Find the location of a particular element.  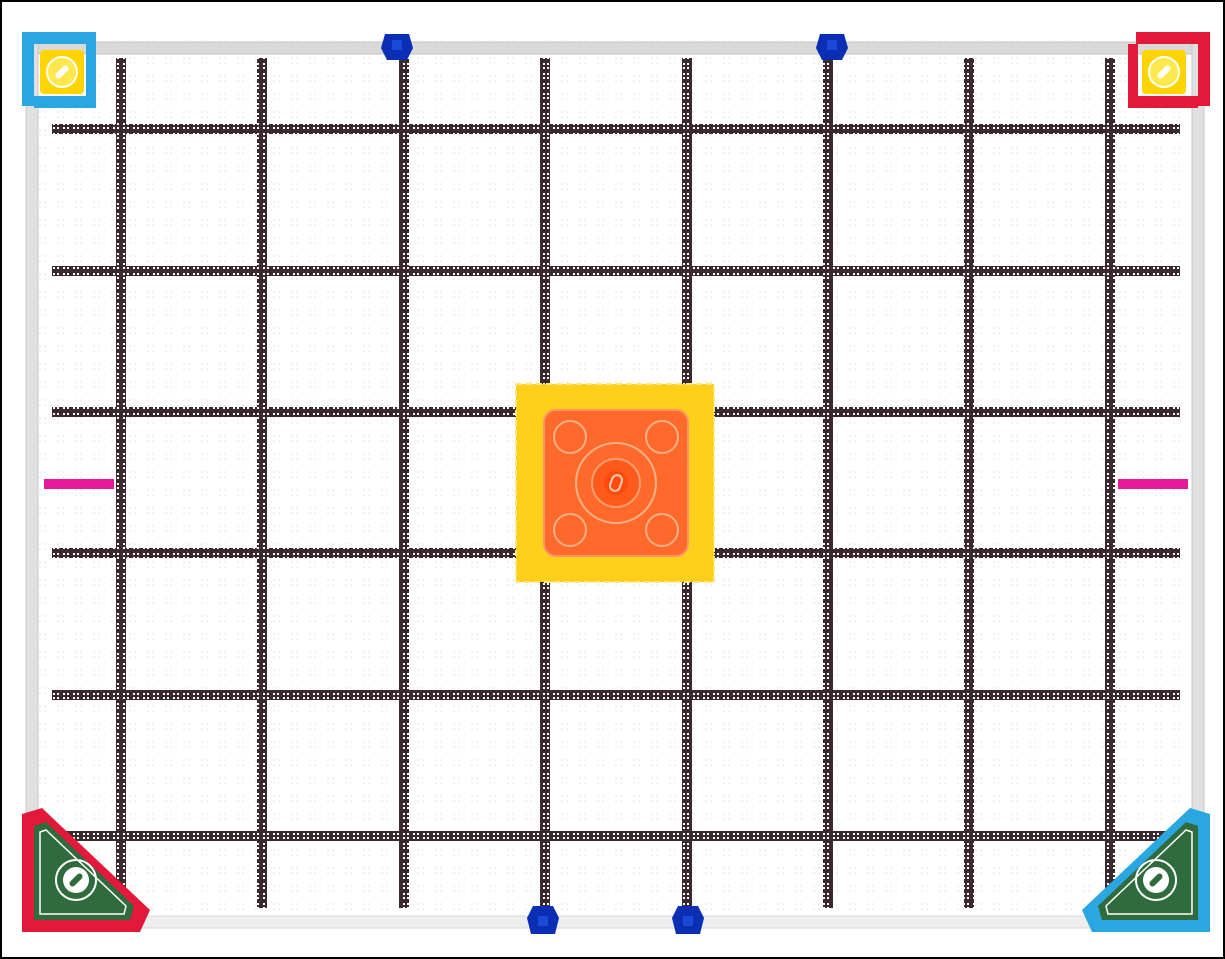

corner-goal-bottom-left is located at coordinates (86, 870).